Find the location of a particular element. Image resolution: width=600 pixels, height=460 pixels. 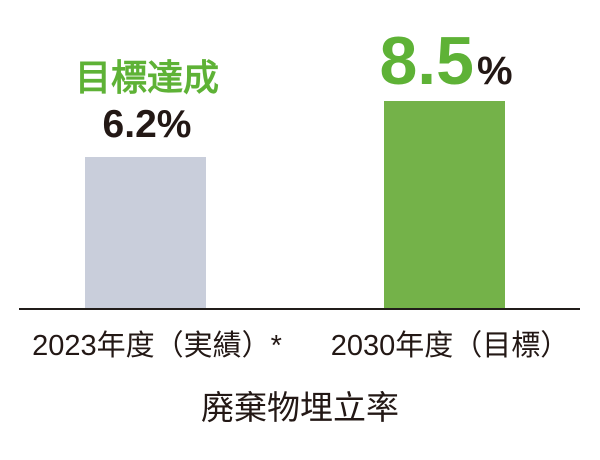

value-label-2030-number: 8.5 is located at coordinates (426, 61).